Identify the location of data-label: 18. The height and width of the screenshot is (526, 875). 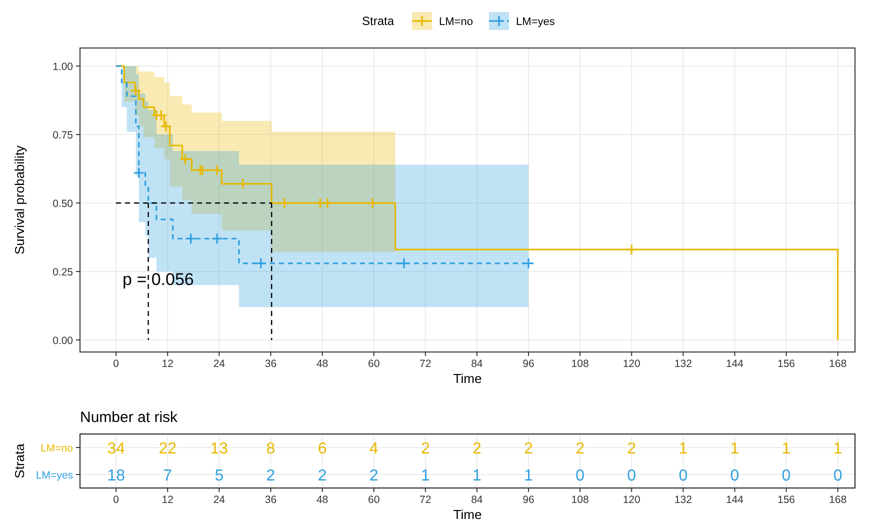
(116, 476).